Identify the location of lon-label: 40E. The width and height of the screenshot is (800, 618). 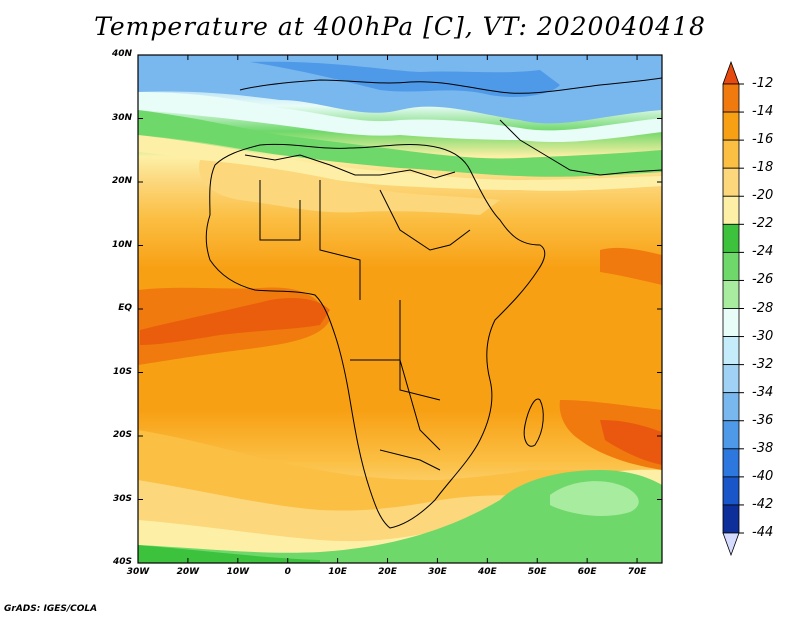
(487, 572).